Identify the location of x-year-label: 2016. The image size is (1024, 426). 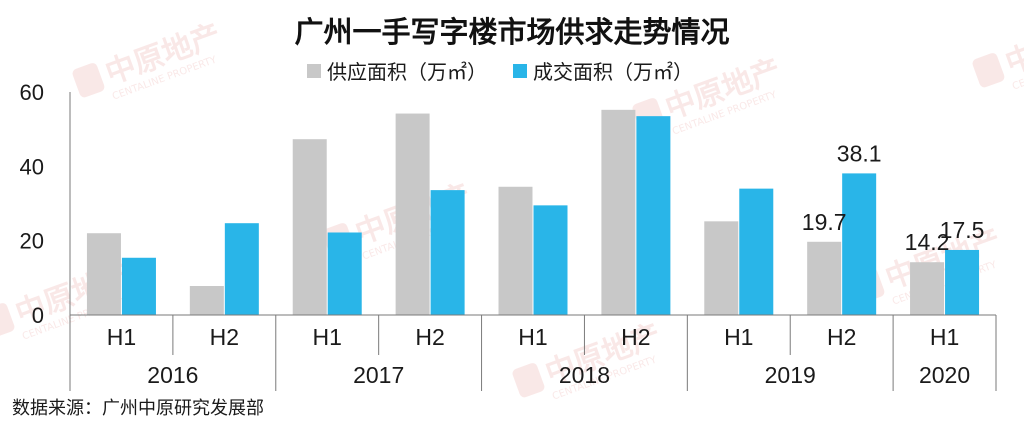
(172, 375).